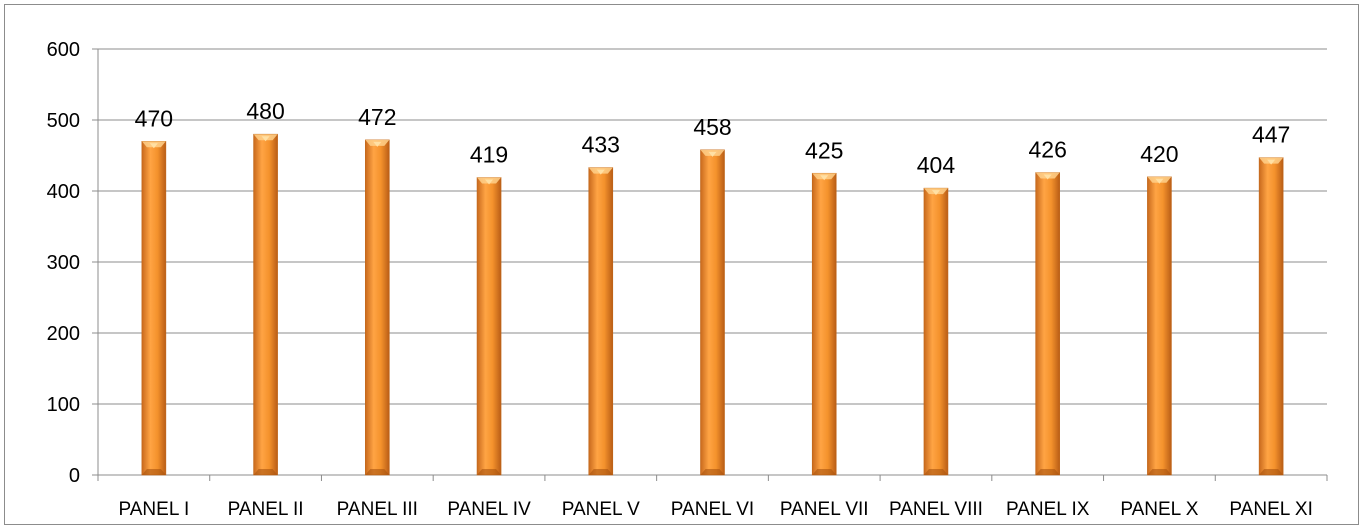  What do you see at coordinates (601, 509) in the screenshot?
I see `x-tick-label: PANEL V` at bounding box center [601, 509].